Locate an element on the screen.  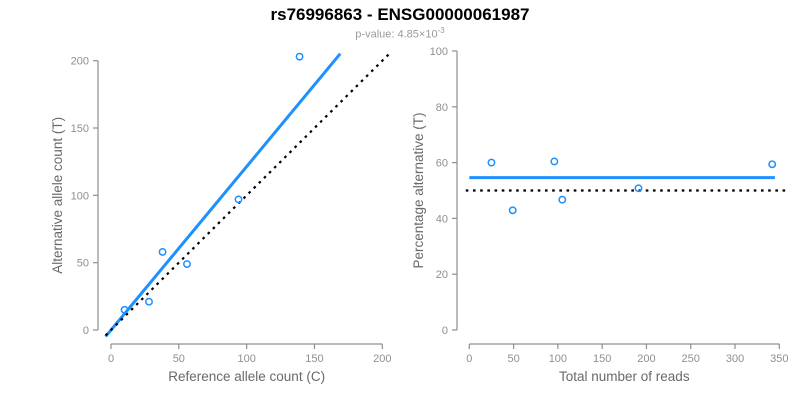
x-tick-label: 350 is located at coordinates (779, 359).